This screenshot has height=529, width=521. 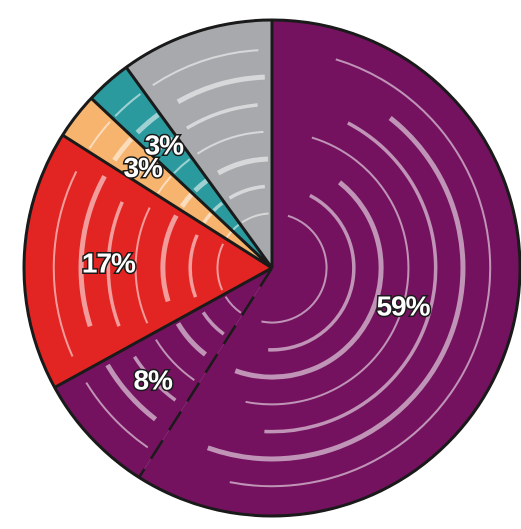 What do you see at coordinates (403, 306) in the screenshot?
I see `slice-label: 59%` at bounding box center [403, 306].